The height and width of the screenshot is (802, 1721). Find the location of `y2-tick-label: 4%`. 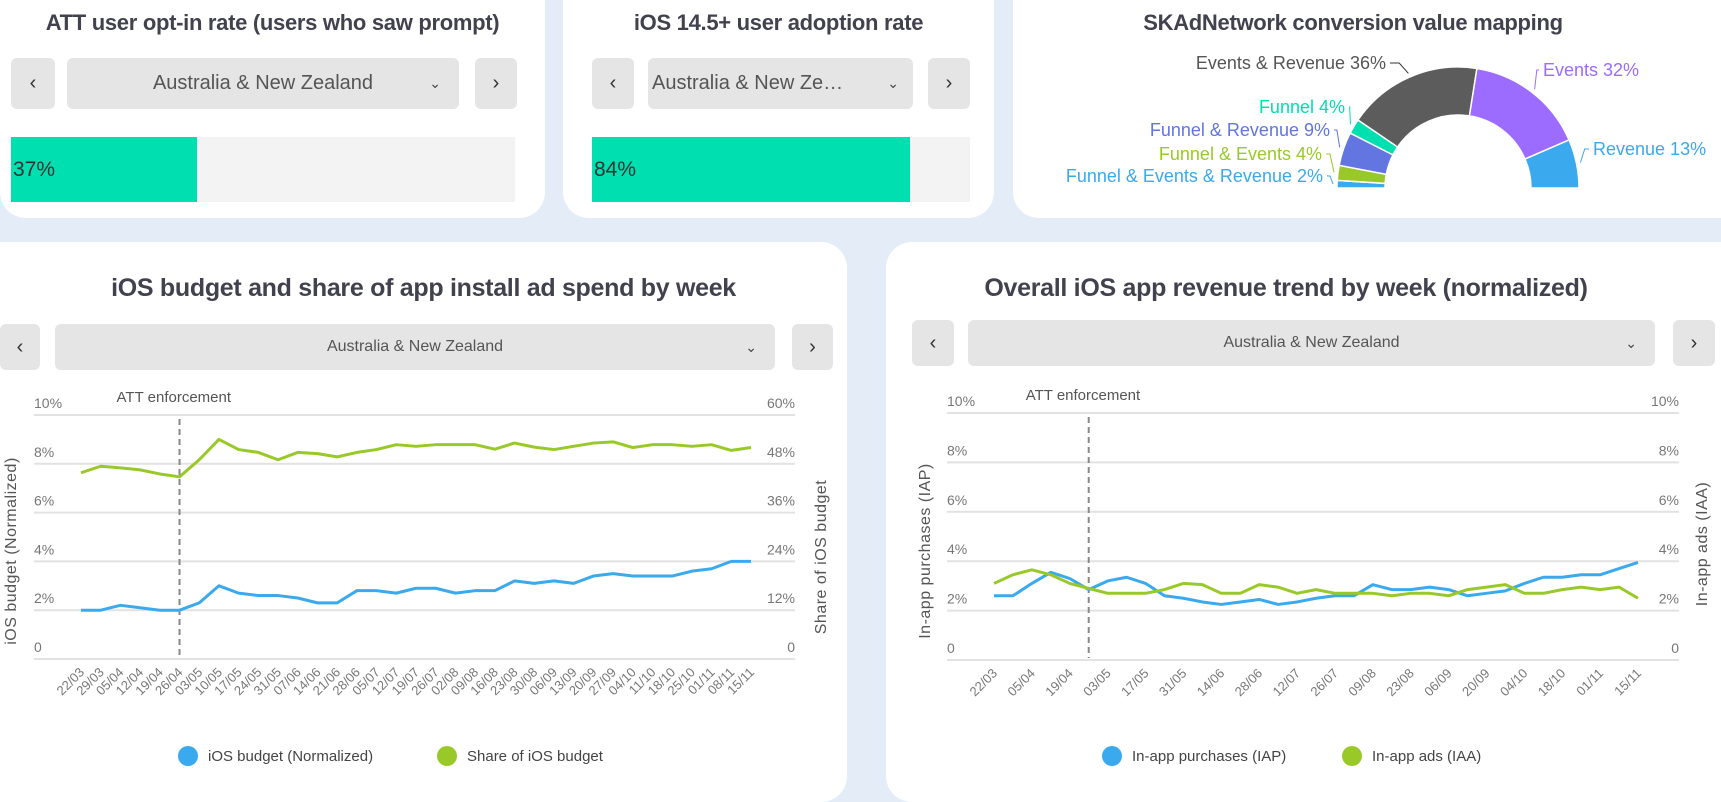

y2-tick-label: 4% is located at coordinates (1669, 549).